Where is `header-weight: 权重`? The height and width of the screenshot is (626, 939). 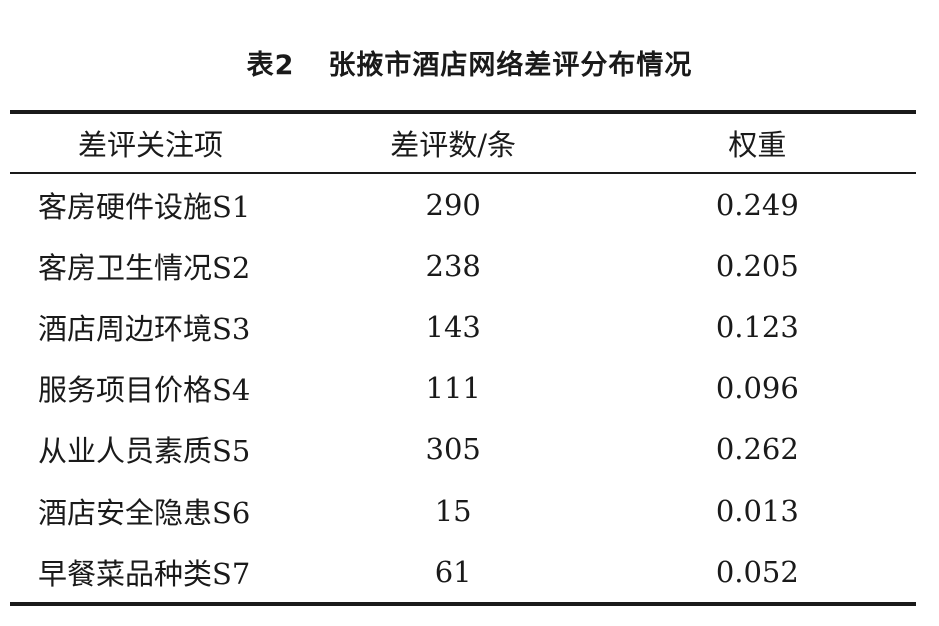 header-weight: 权重 is located at coordinates (757, 145).